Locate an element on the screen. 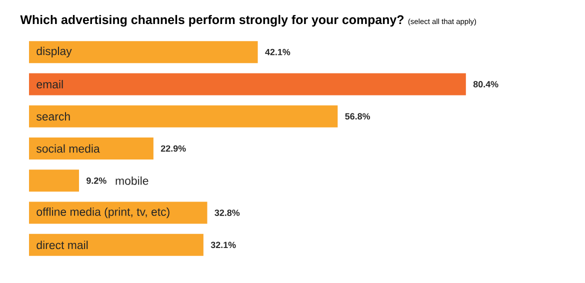  y-tick-label: mobile is located at coordinates (132, 180).